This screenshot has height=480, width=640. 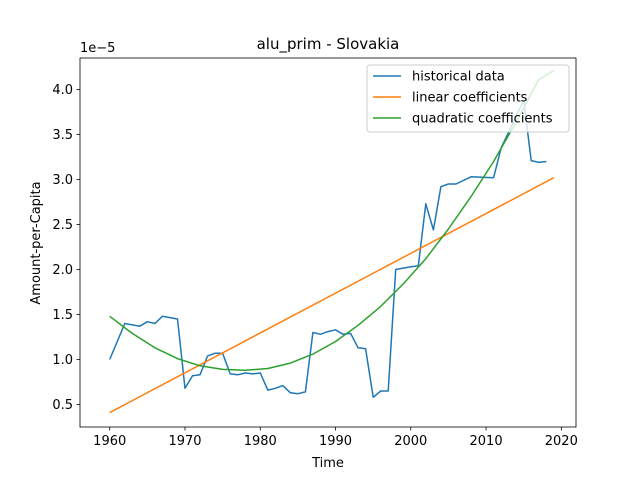 What do you see at coordinates (62, 315) in the screenshot?
I see `y-tick-label: 1.5` at bounding box center [62, 315].